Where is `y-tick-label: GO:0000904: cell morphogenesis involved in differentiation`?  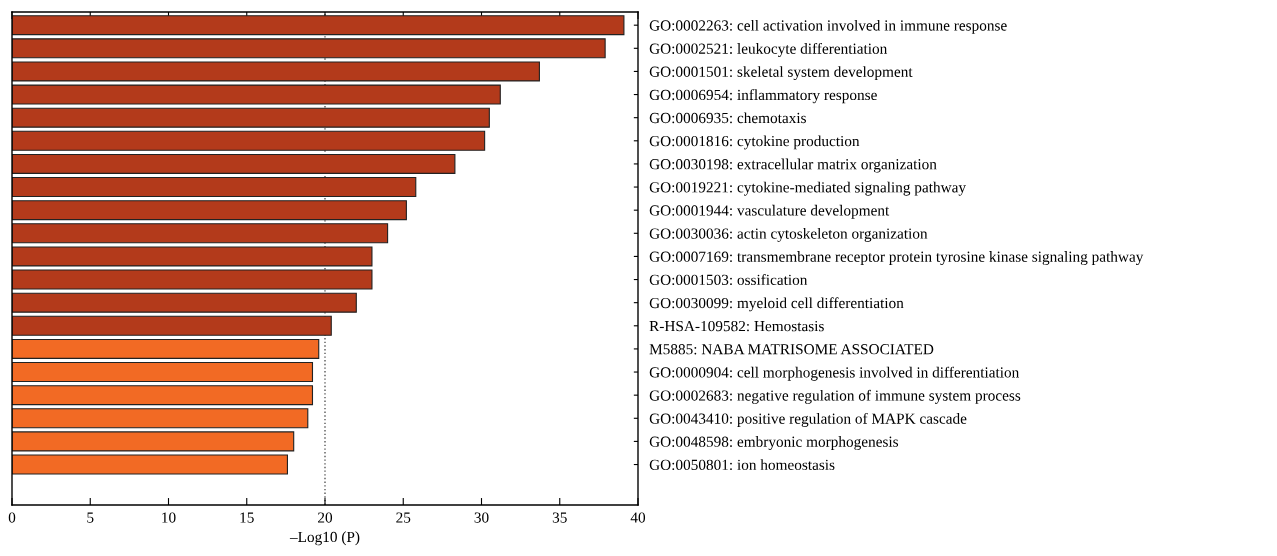
y-tick-label: GO:0000904: cell morphogenesis involved in differentiation is located at coordinates (834, 373).